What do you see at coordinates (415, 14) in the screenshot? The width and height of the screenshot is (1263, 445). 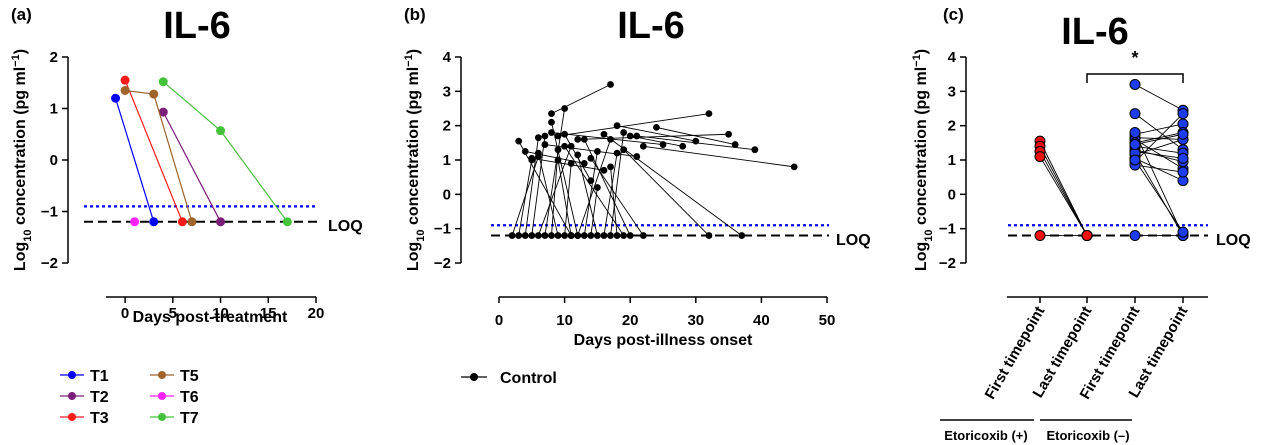 I see `panel-b-letter: (b)` at bounding box center [415, 14].